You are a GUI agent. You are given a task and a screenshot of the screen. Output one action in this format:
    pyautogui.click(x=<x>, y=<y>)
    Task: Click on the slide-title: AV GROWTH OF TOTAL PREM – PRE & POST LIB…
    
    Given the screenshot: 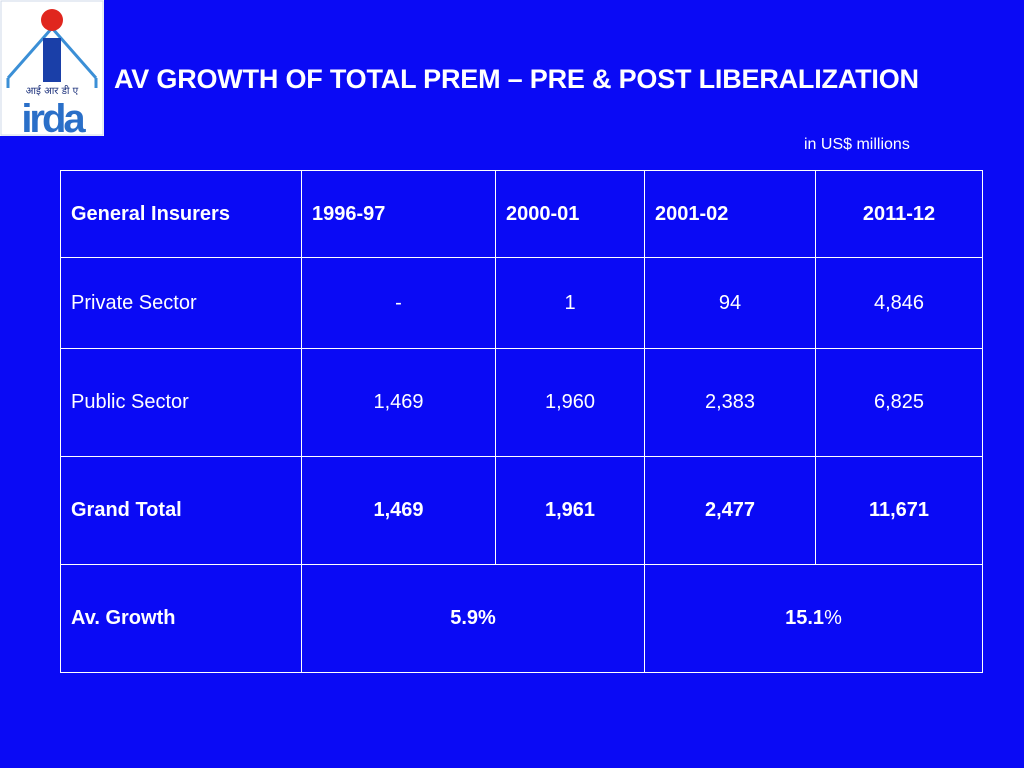 What is the action you would take?
    pyautogui.click(x=516, y=79)
    